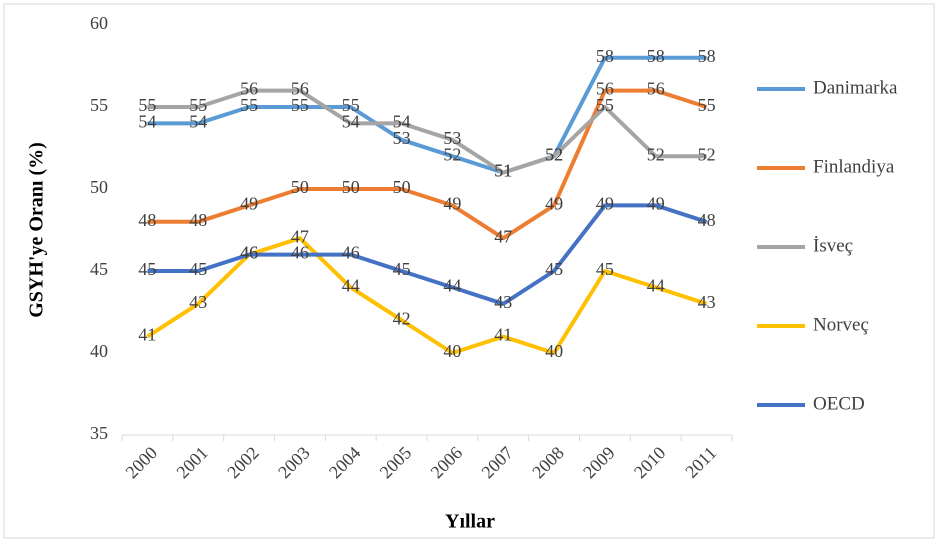 Image resolution: width=940 pixels, height=544 pixels. What do you see at coordinates (854, 166) in the screenshot?
I see `legend-label: Finlandiya` at bounding box center [854, 166].